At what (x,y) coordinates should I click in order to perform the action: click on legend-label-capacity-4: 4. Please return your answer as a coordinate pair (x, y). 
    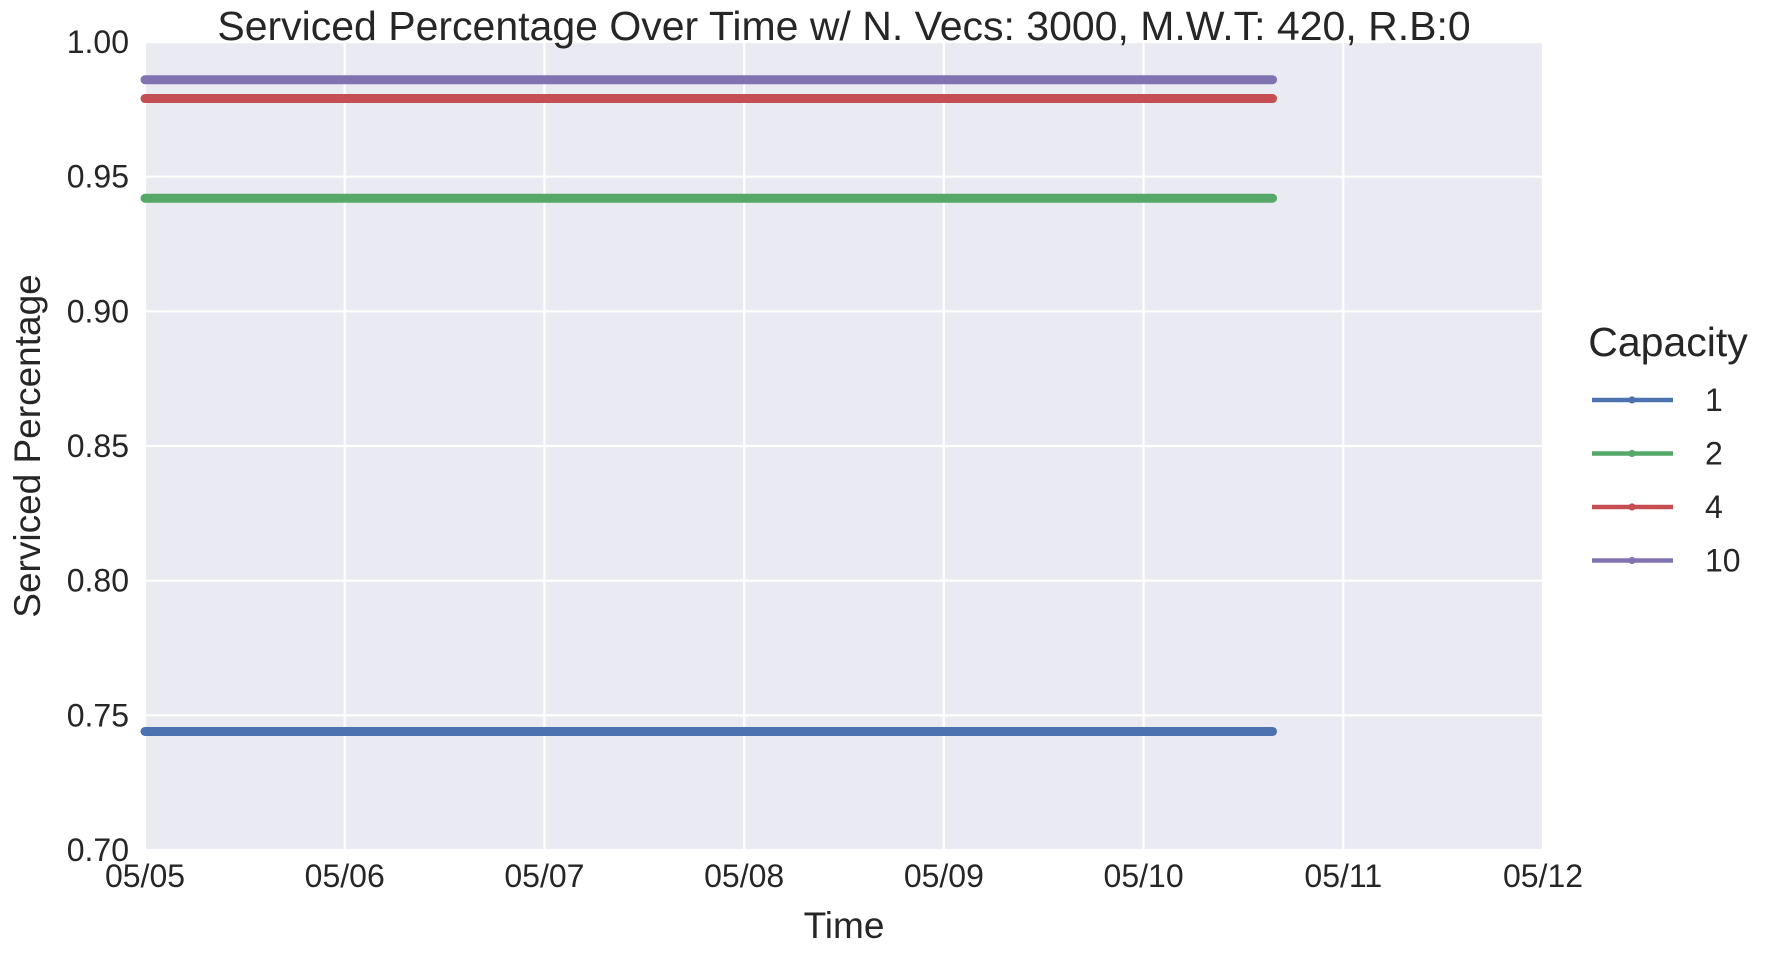
    Looking at the image, I should click on (1714, 507).